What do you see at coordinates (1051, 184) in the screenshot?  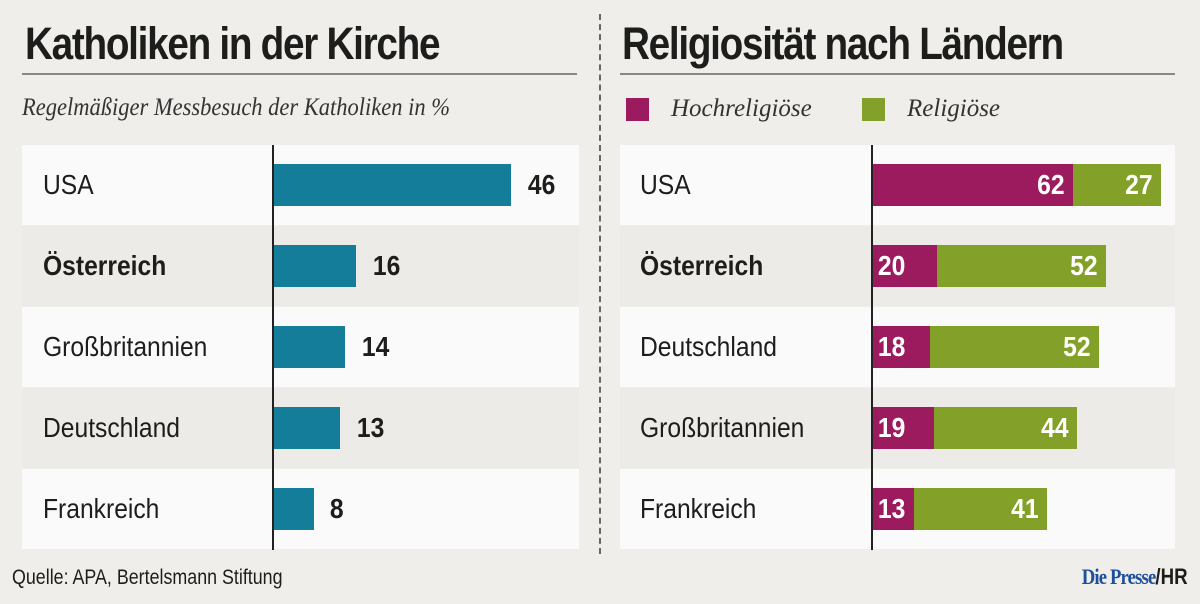 I see `right-value-label: 62` at bounding box center [1051, 184].